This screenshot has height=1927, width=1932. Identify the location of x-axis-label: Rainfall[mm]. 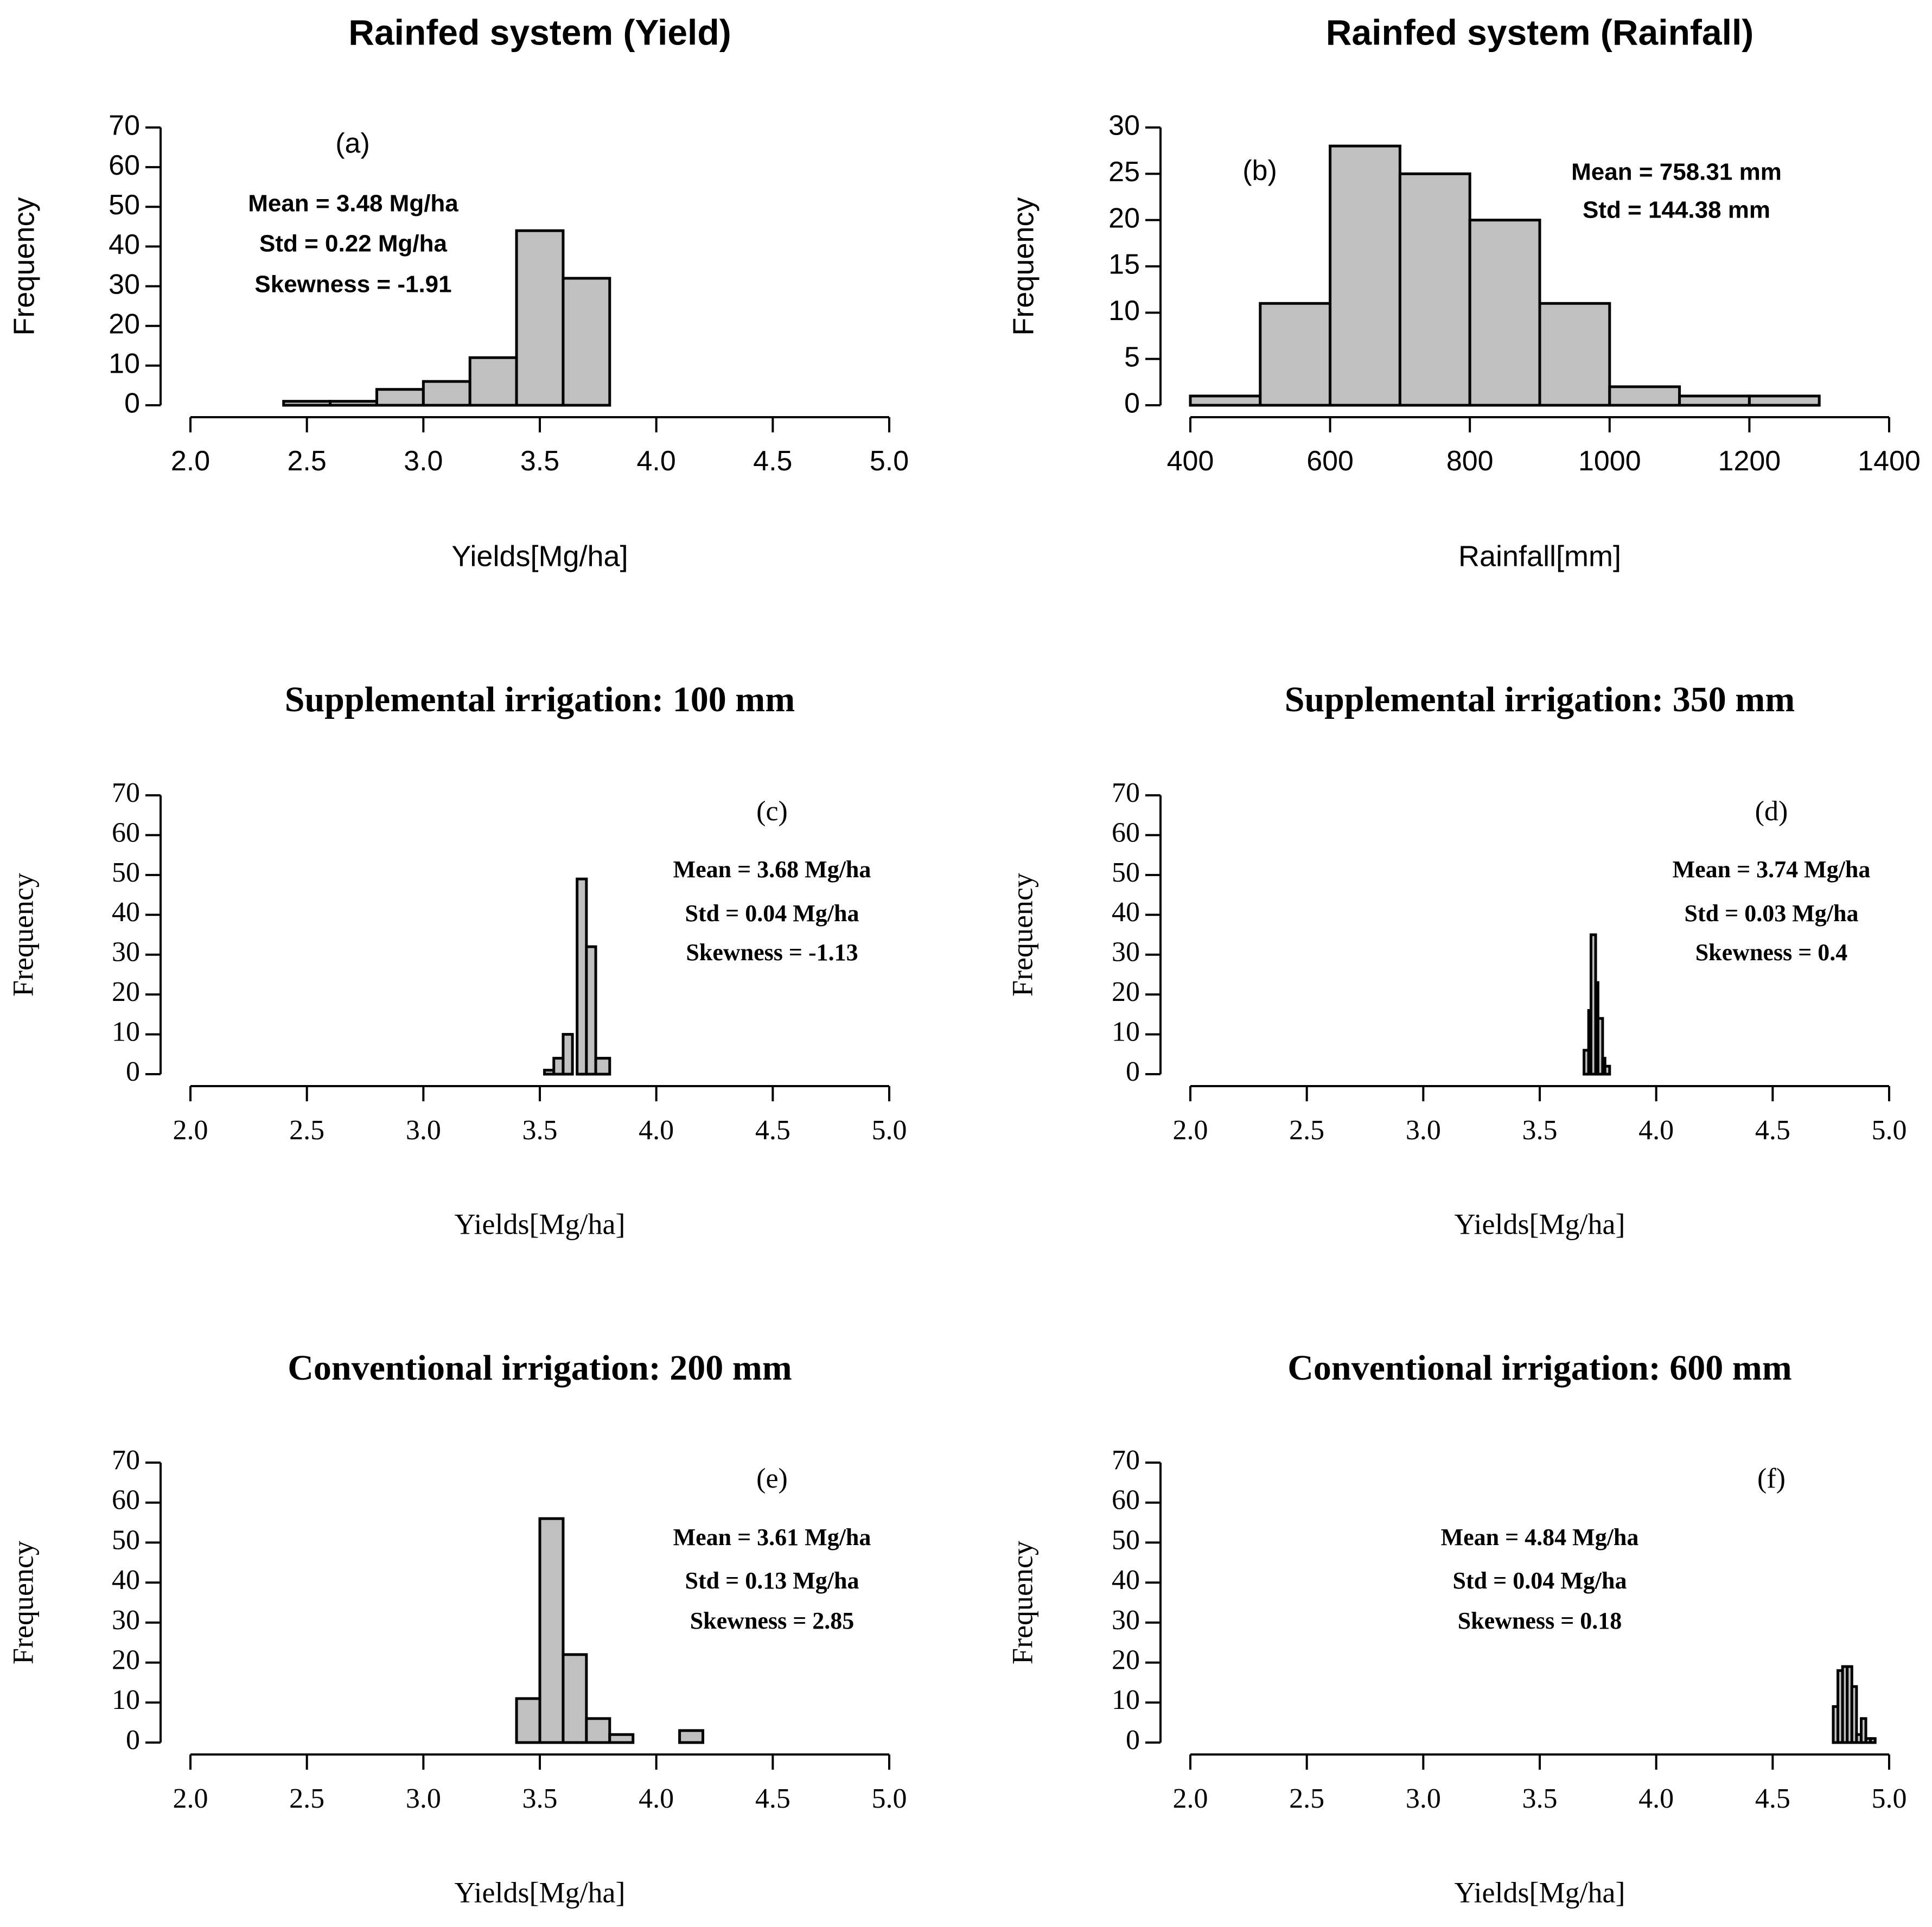
(1539, 556).